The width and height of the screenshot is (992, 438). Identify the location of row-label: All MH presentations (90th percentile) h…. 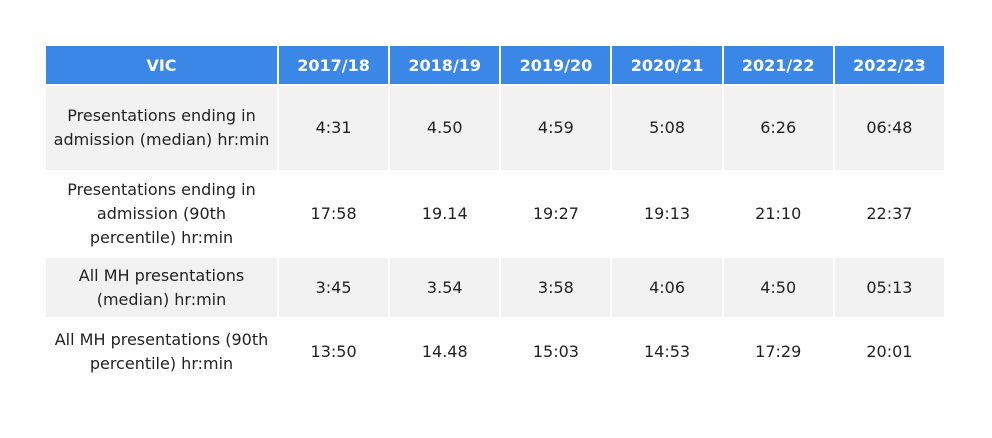
(161, 351).